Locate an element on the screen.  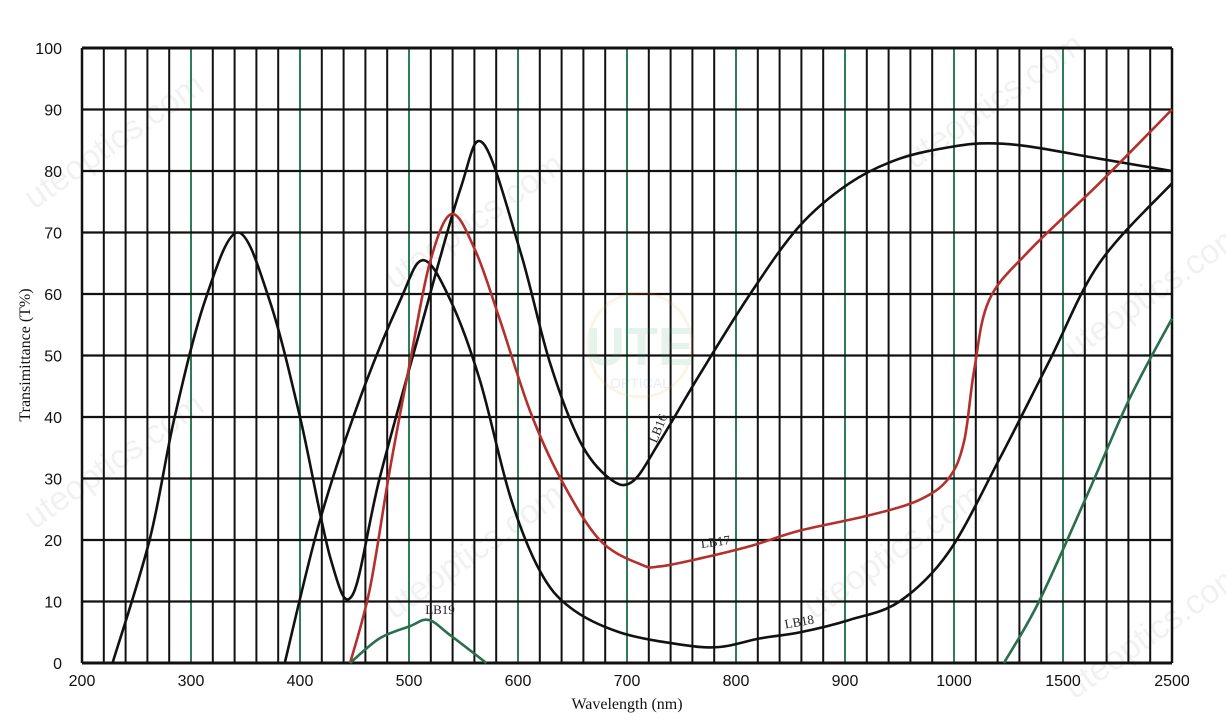
x-tick-label: 300 is located at coordinates (191, 681).